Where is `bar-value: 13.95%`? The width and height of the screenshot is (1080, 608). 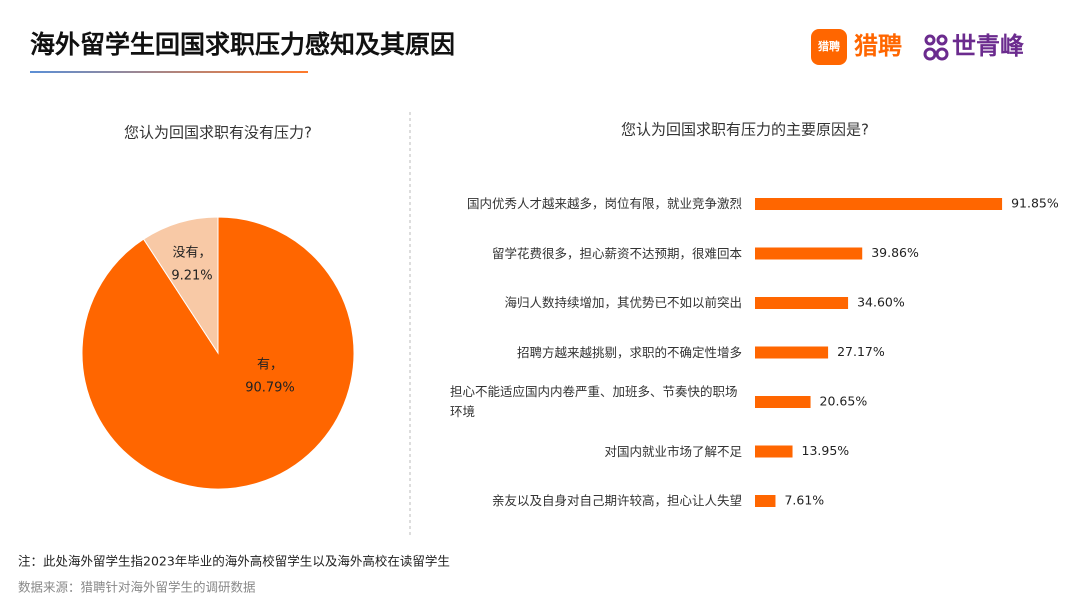 bar-value: 13.95% is located at coordinates (826, 450).